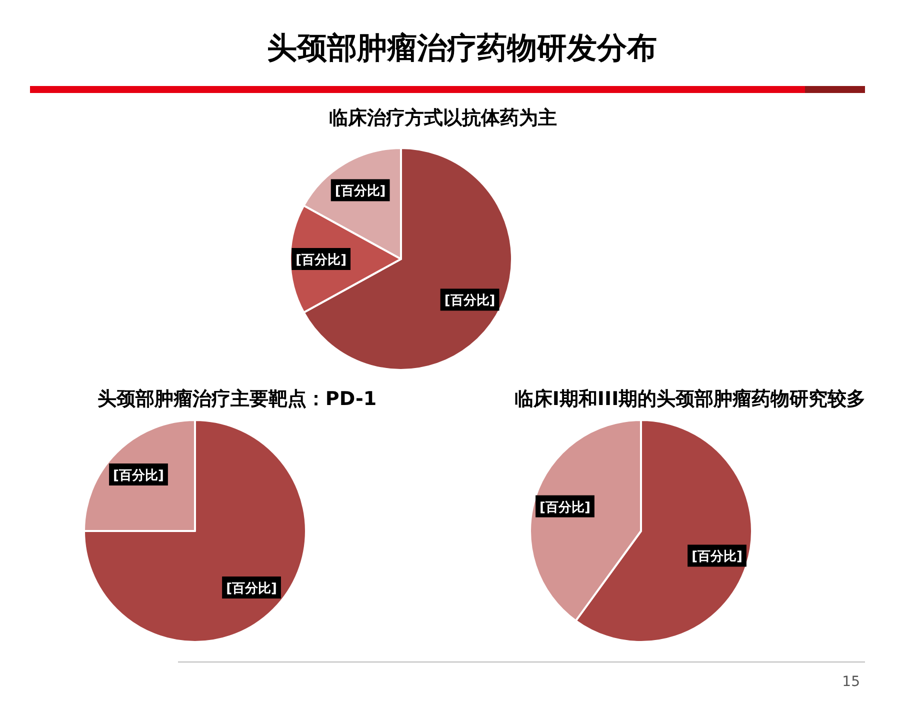 The width and height of the screenshot is (924, 706). Describe the element at coordinates (237, 399) in the screenshot. I see `chart-title: 头颈部肿瘤治疗主要靶点：PD-1` at that location.